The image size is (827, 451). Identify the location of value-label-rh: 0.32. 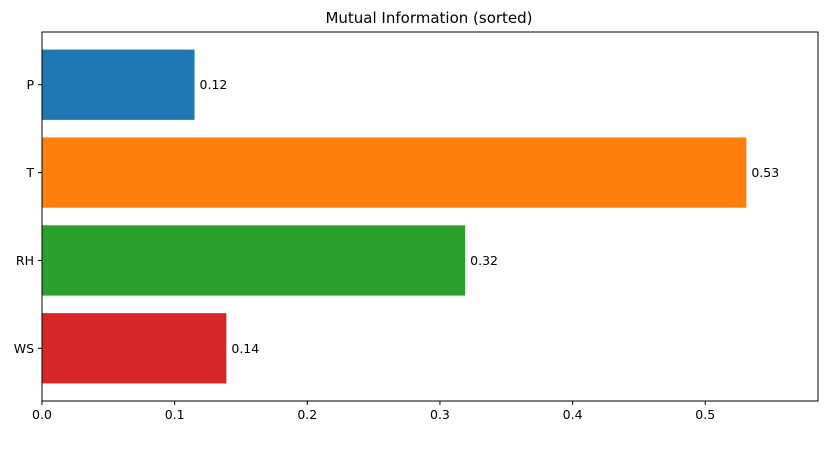
(484, 260).